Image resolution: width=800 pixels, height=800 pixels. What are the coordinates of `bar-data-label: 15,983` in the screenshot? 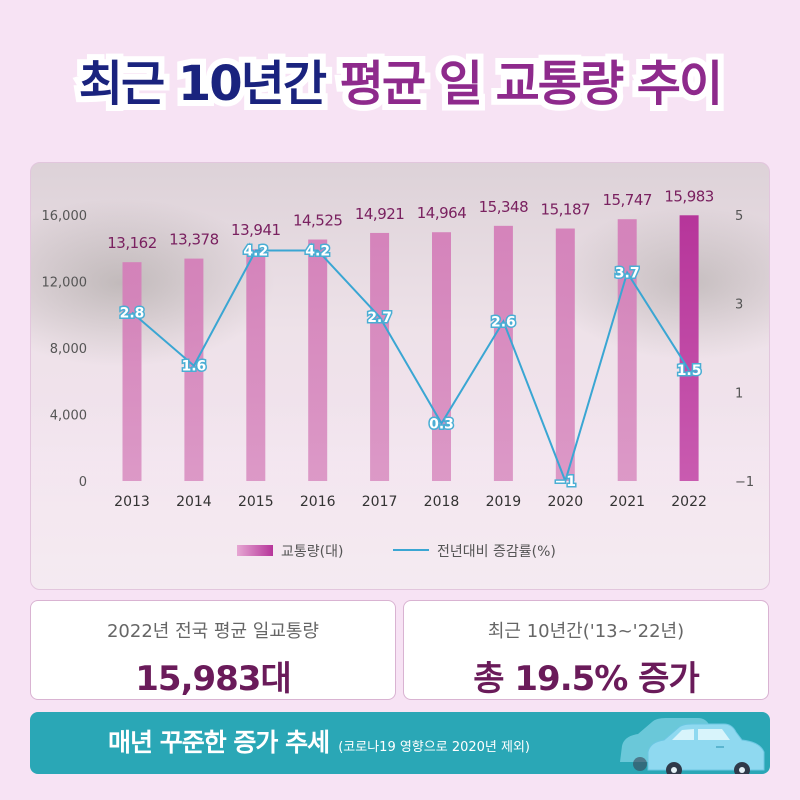 It's located at (689, 196).